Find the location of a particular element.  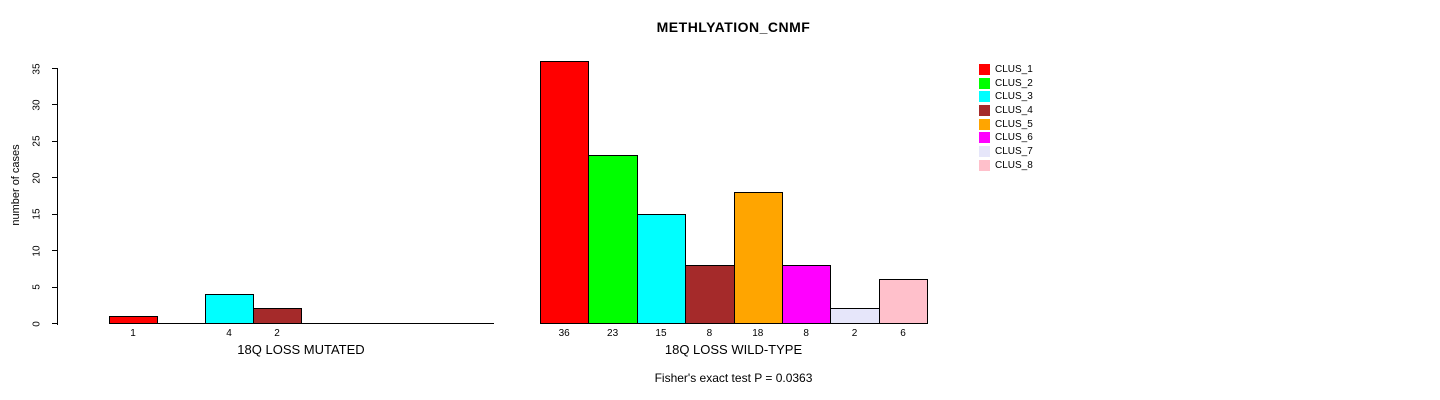

bar-value-label: 1 is located at coordinates (133, 333).